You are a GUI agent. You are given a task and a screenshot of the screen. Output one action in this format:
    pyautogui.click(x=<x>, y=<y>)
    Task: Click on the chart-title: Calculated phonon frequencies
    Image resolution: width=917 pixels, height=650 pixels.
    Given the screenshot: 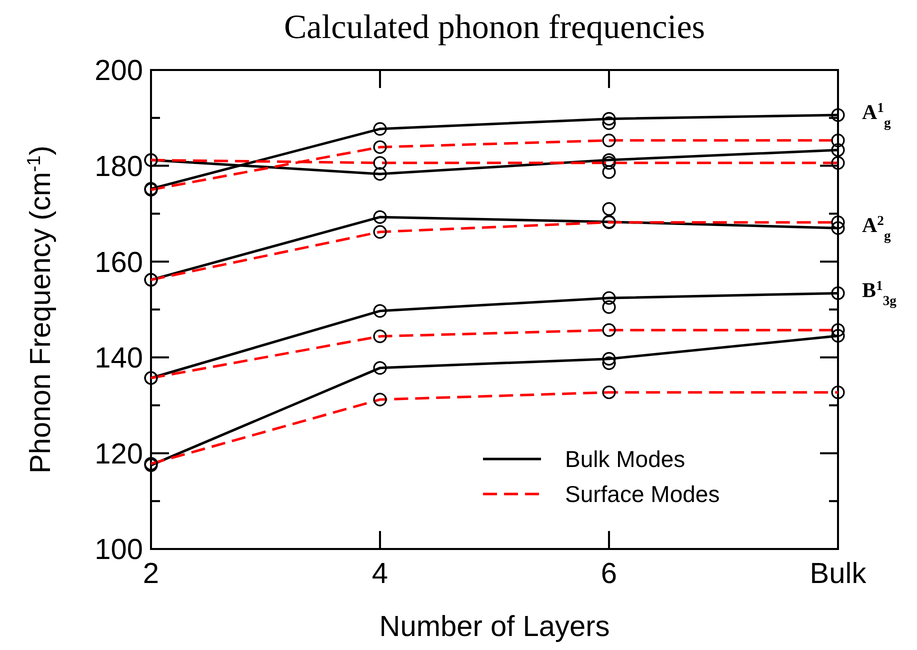 What is the action you would take?
    pyautogui.click(x=495, y=27)
    